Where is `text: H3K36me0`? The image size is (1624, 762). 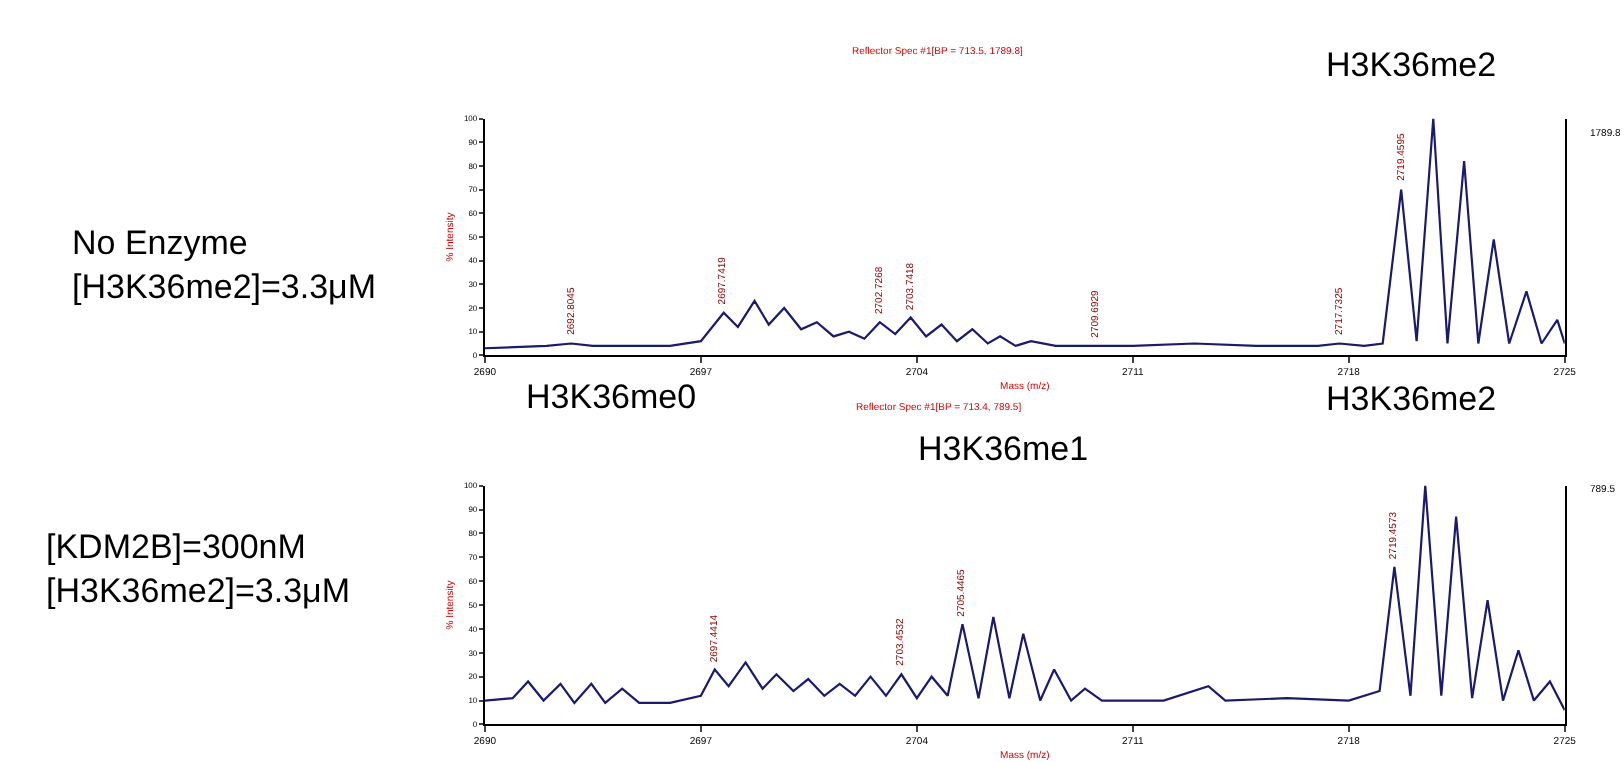
text: H3K36me0 is located at coordinates (611, 397).